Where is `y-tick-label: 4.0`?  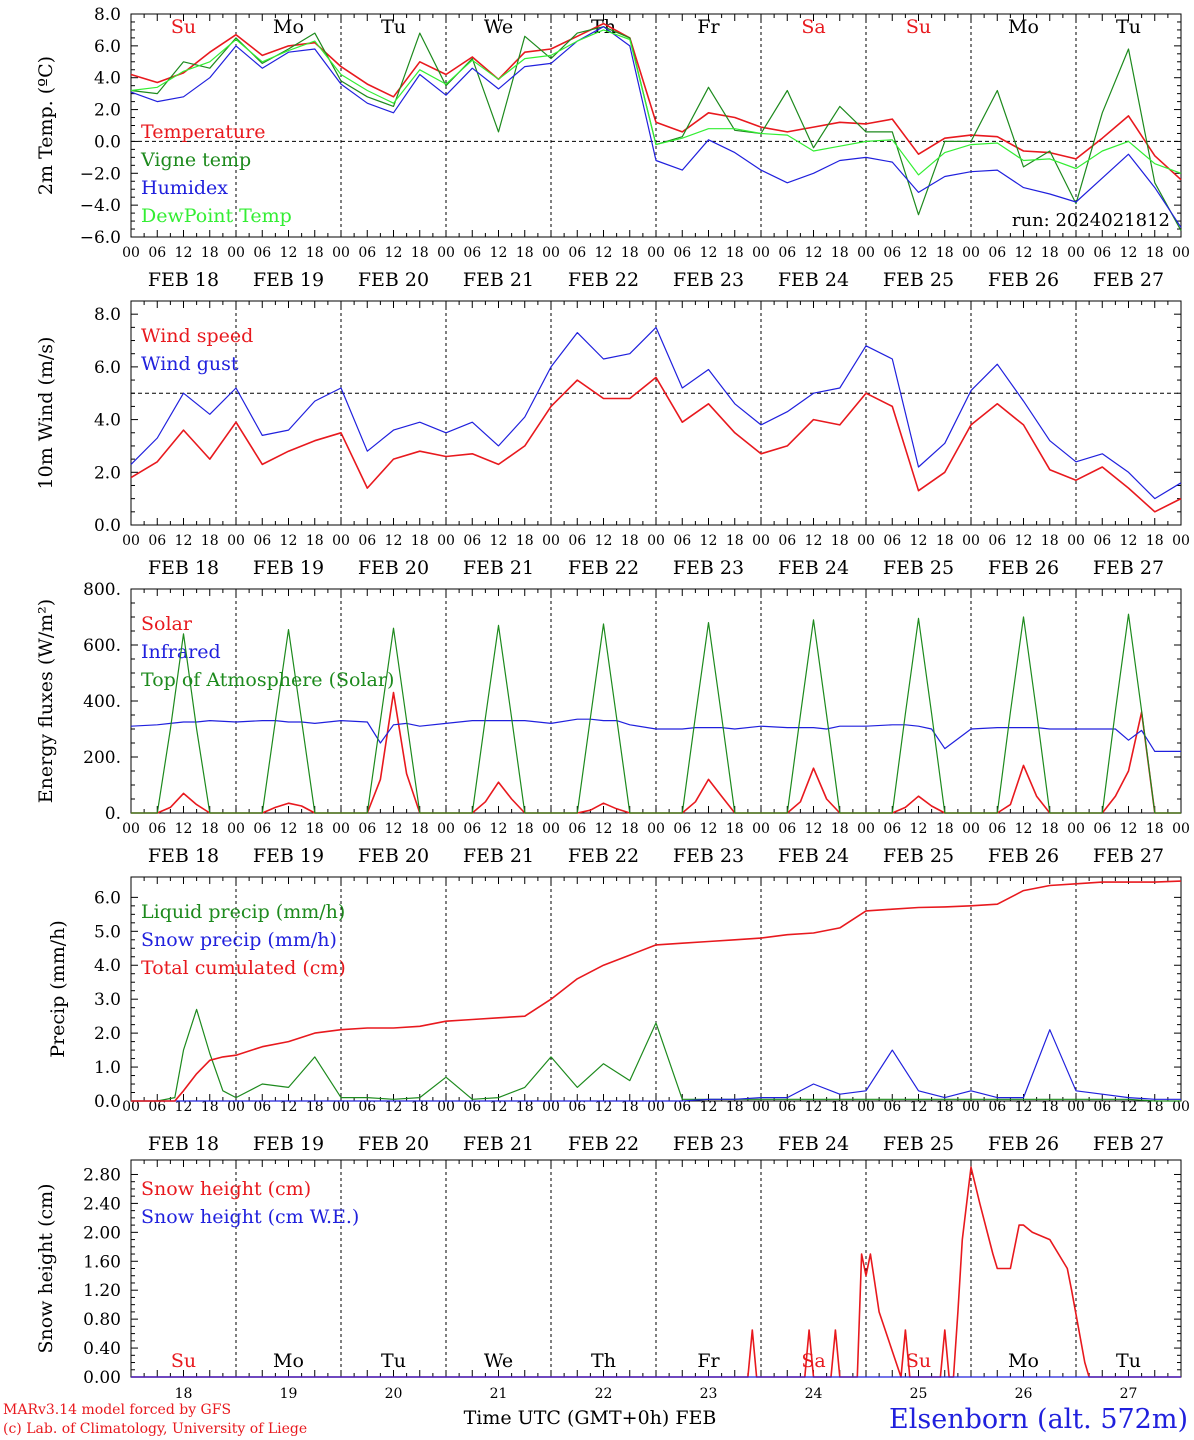 y-tick-label: 4.0 is located at coordinates (107, 966).